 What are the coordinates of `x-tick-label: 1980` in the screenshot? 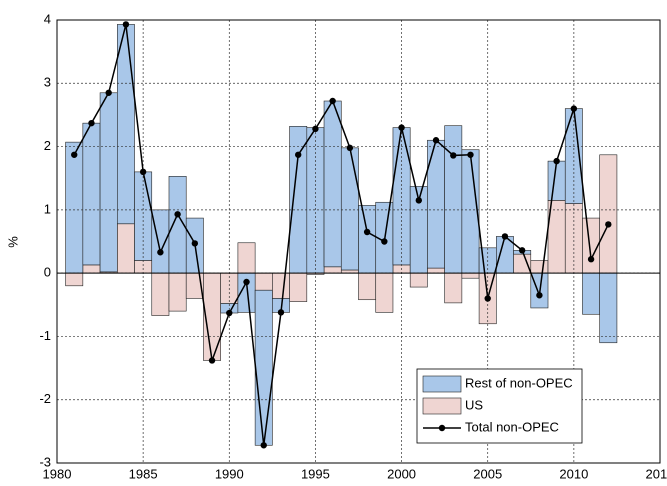 It's located at (57, 473).